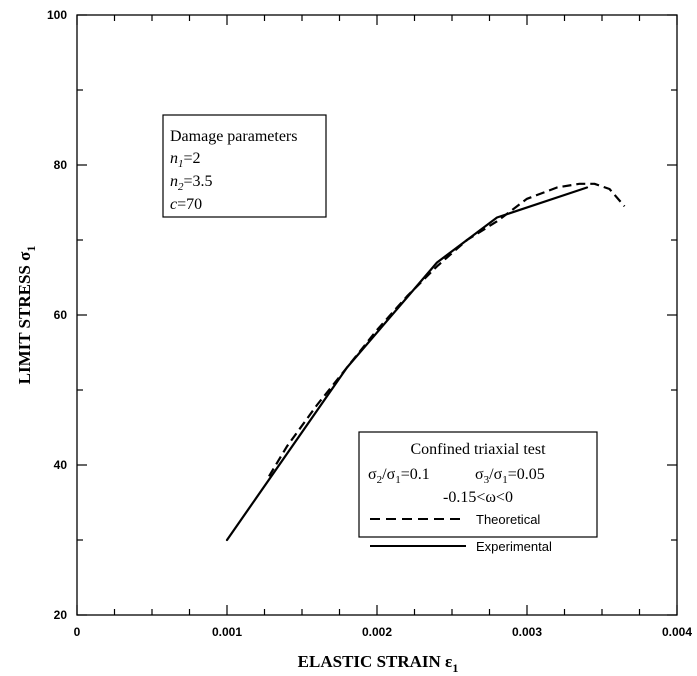 The height and width of the screenshot is (676, 697). Describe the element at coordinates (57, 15) in the screenshot. I see `y-tick-label: 100` at that location.